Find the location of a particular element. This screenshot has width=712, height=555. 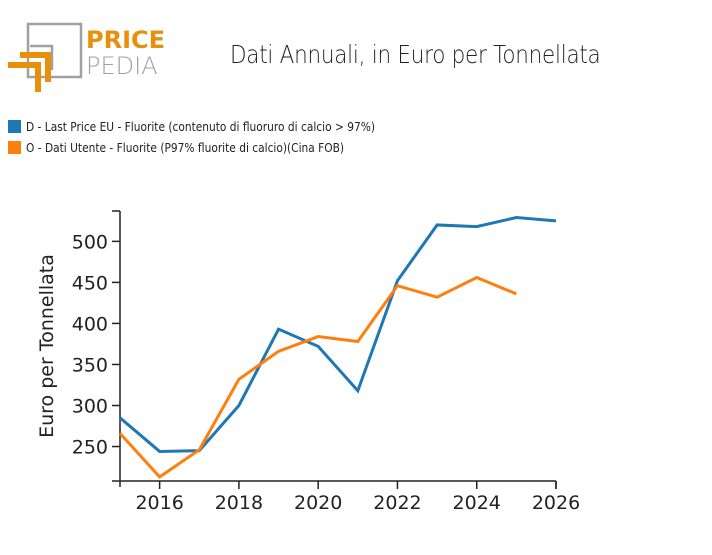

logo-corner-inner is located at coordinates (35, 67).